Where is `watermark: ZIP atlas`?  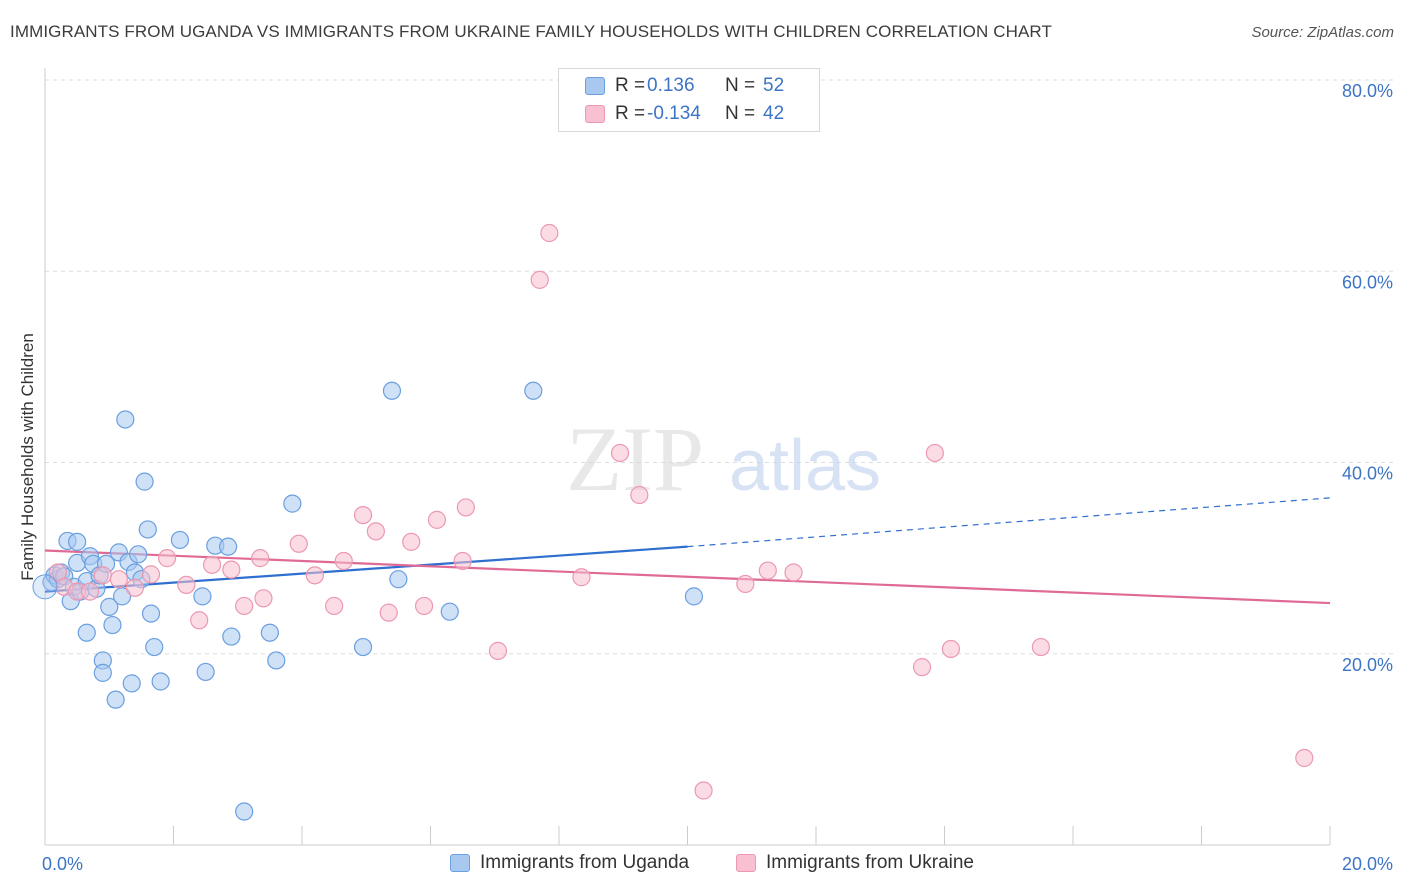 watermark: ZIP atlas is located at coordinates (723, 459).